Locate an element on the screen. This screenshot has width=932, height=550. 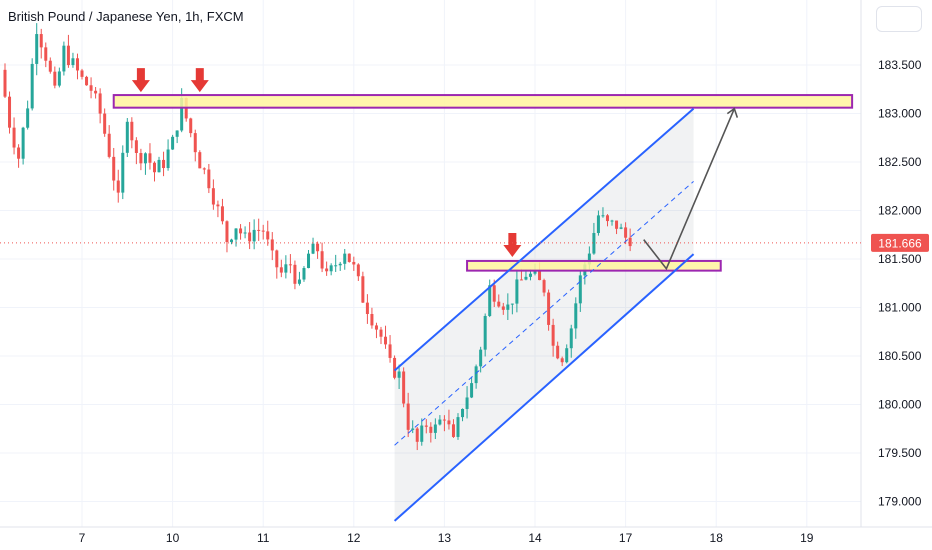
projection-path is located at coordinates (689, 189).